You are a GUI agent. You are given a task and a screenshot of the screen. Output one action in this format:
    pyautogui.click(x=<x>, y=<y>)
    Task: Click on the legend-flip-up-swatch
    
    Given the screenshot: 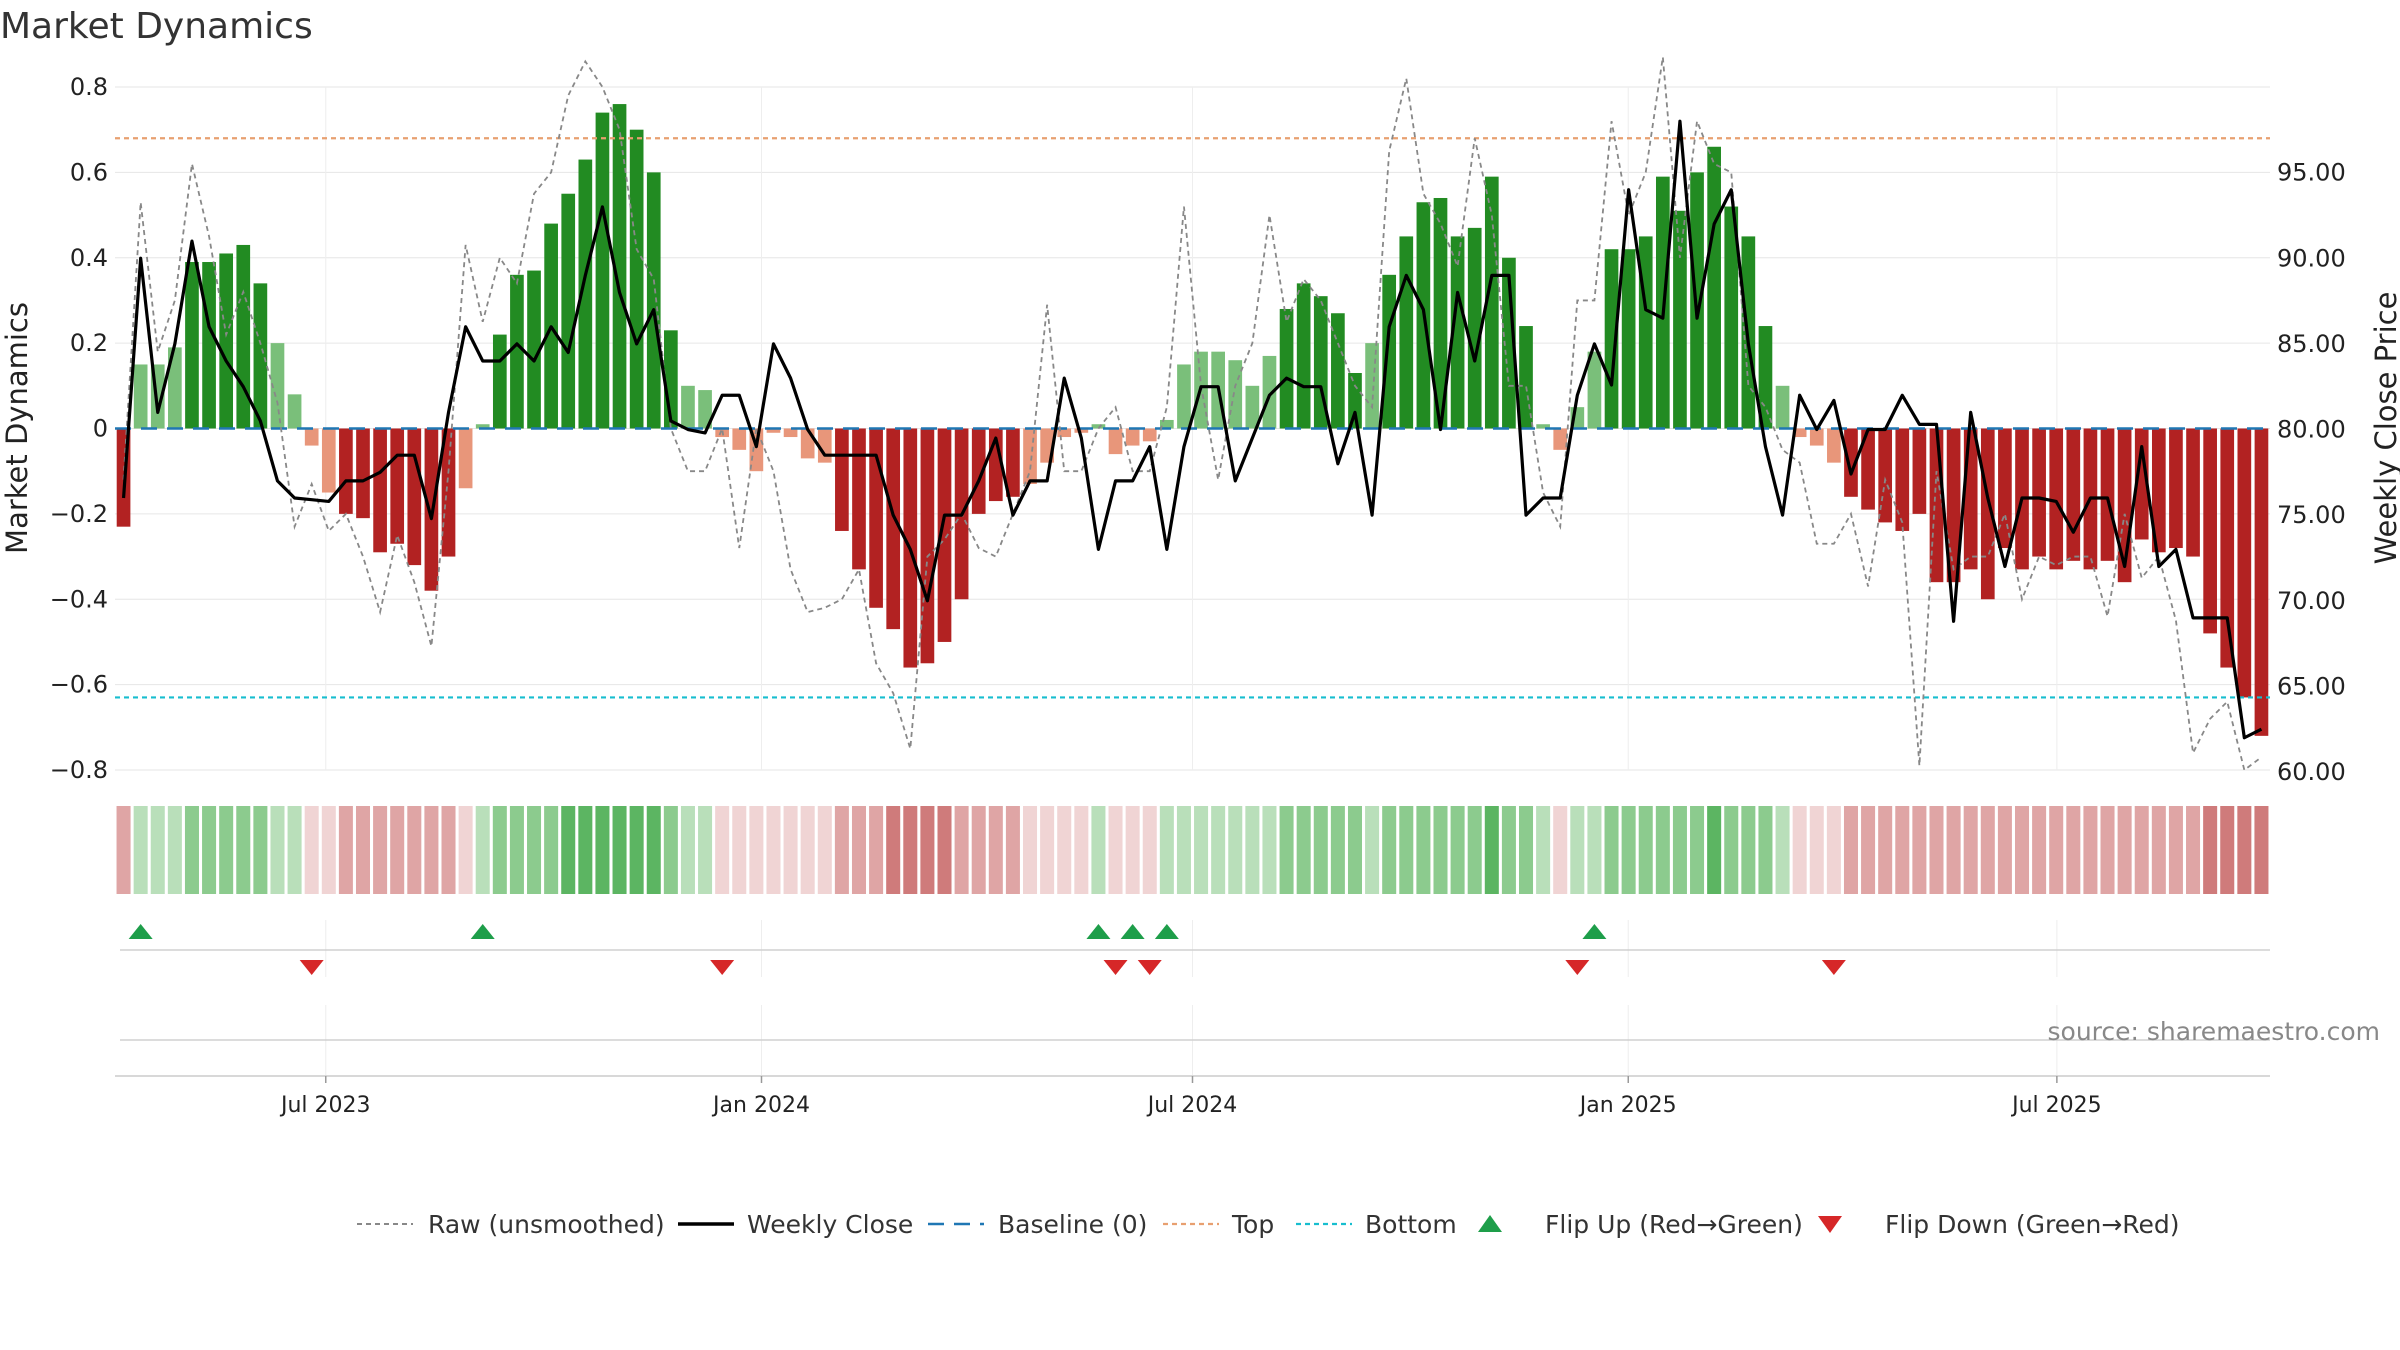 What is the action you would take?
    pyautogui.click(x=1490, y=1223)
    